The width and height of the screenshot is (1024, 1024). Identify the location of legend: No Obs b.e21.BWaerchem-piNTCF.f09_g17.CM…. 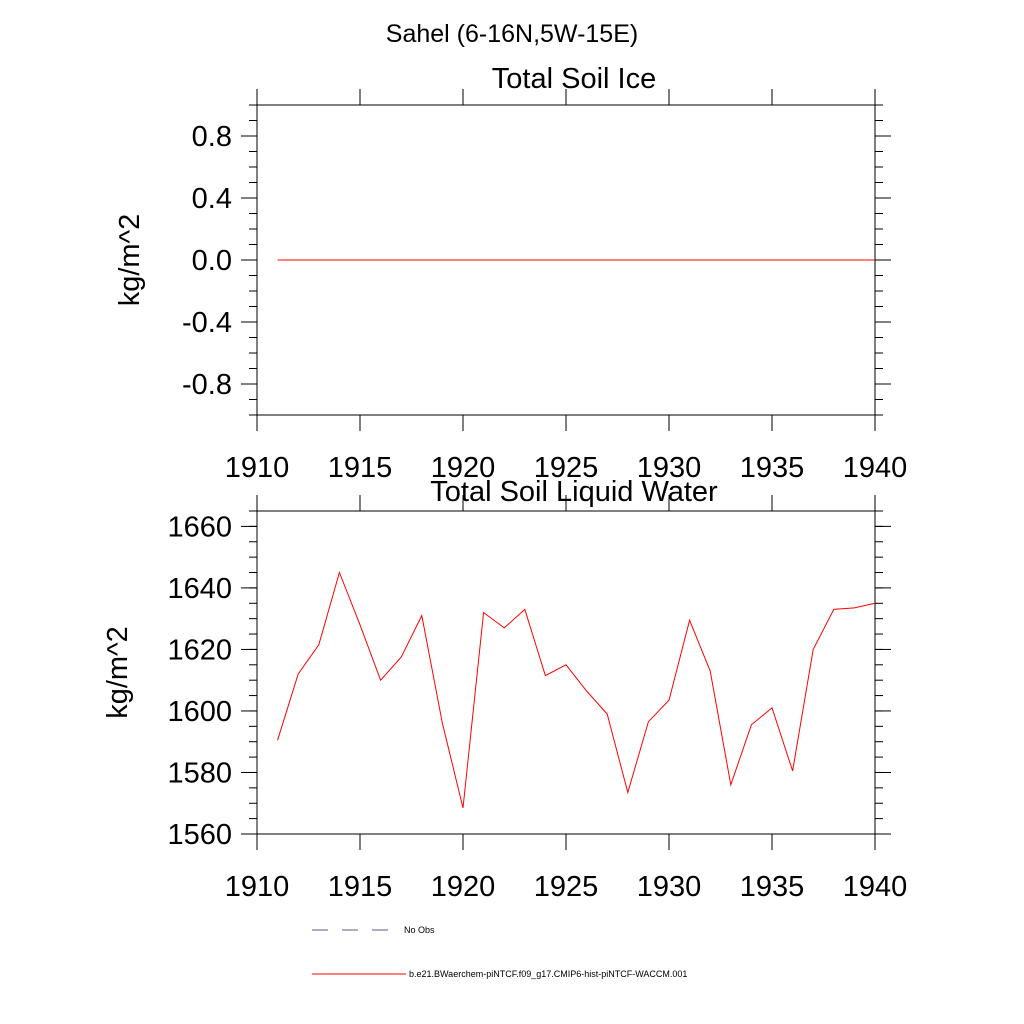
(499, 952).